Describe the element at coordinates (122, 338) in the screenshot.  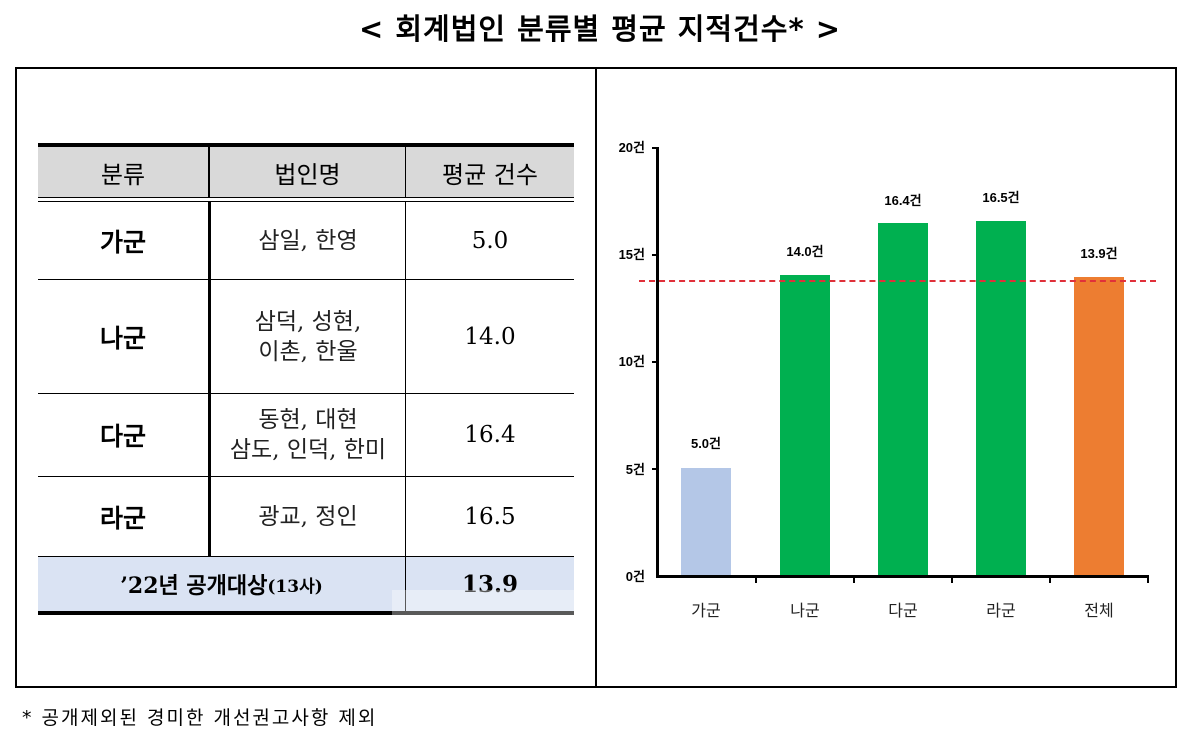
I see `group-cell: 나군` at that location.